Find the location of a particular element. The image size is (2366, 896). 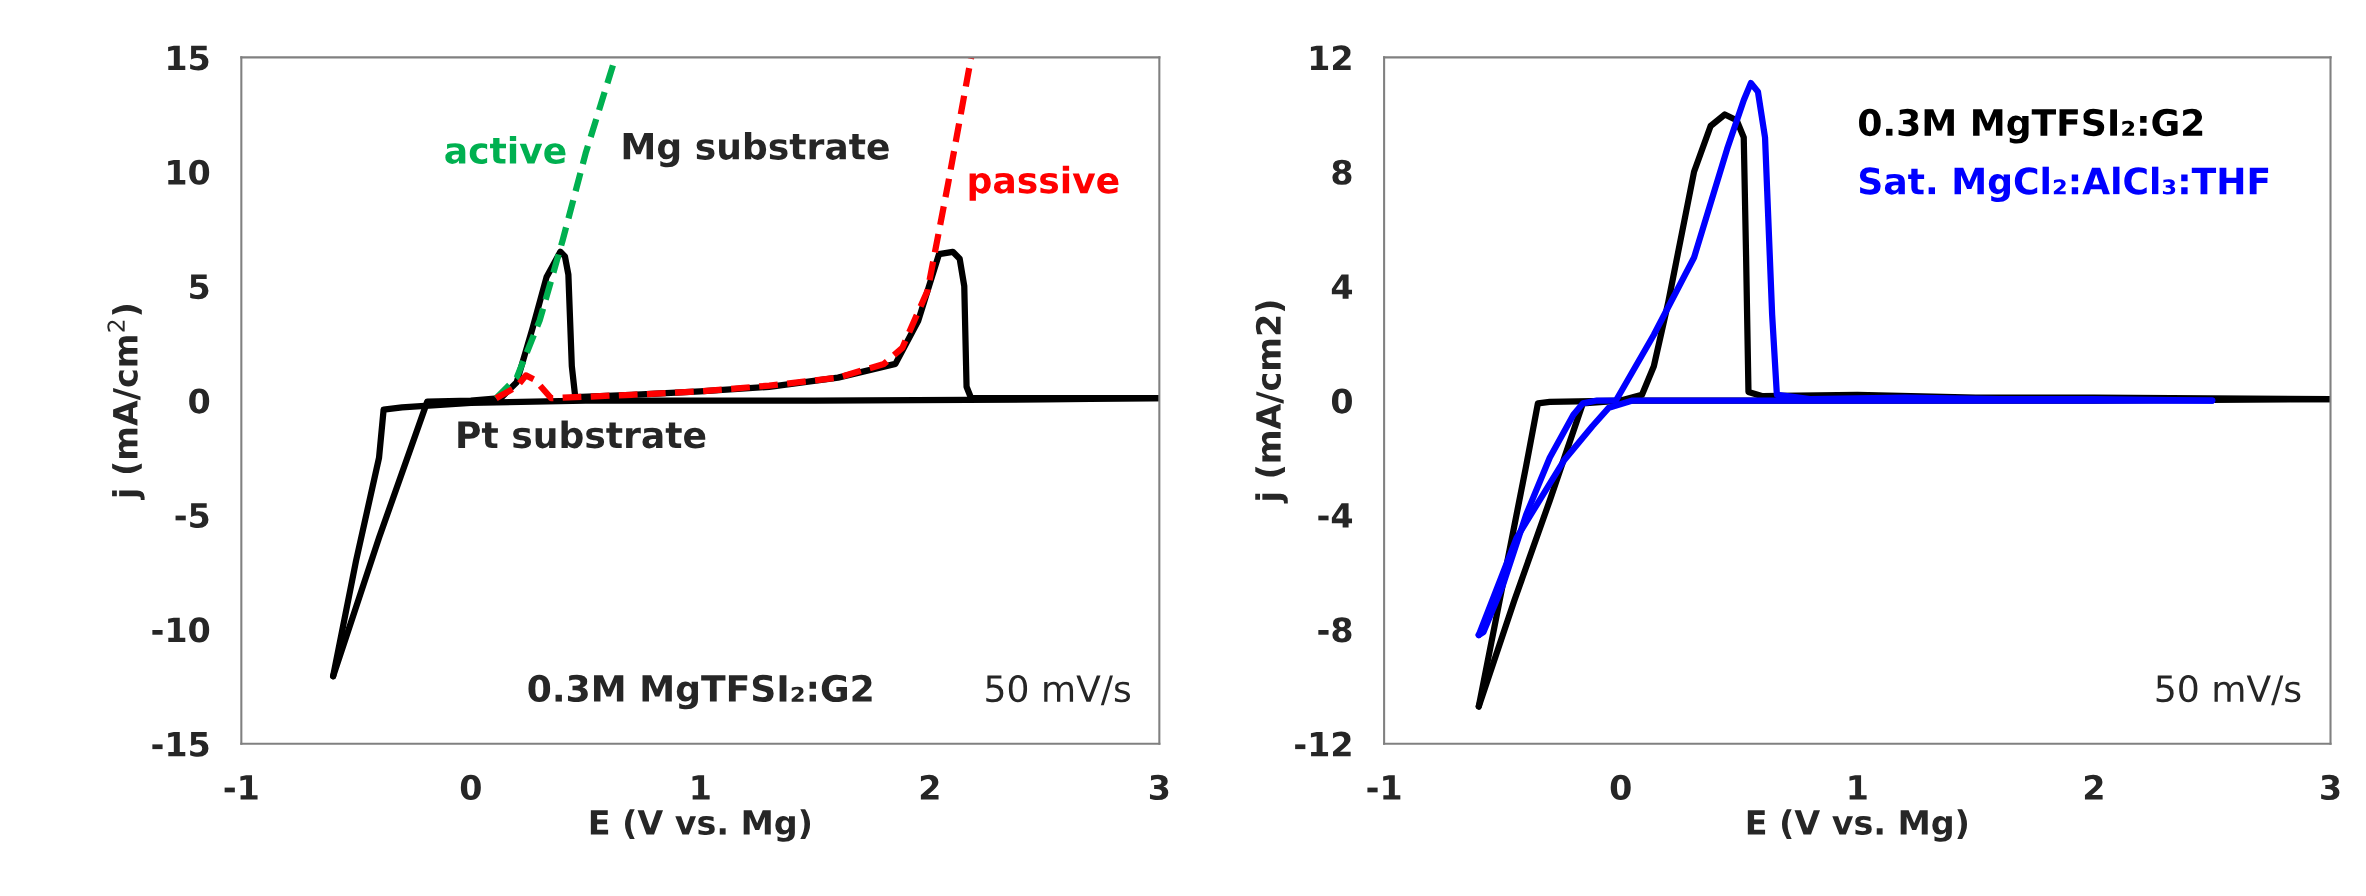

y-tick-label: 15 is located at coordinates (188, 58).